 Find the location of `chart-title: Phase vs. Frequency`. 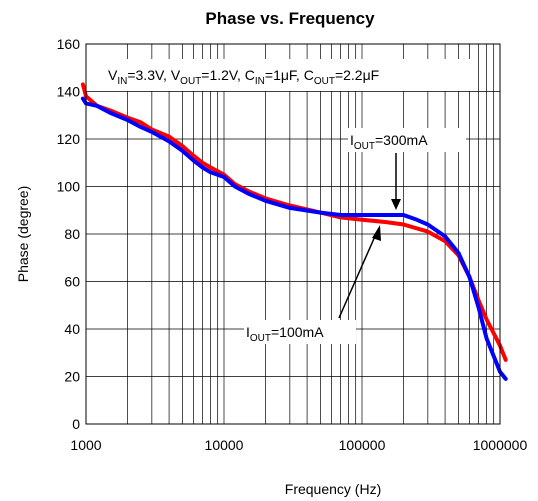

chart-title: Phase vs. Frequency is located at coordinates (290, 18).